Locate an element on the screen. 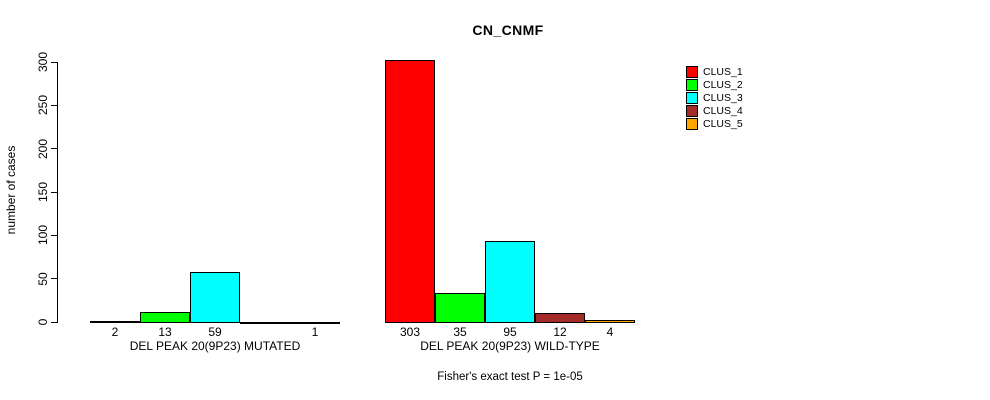 The height and width of the screenshot is (400, 990). bar-clus_2-group2 is located at coordinates (460, 308).